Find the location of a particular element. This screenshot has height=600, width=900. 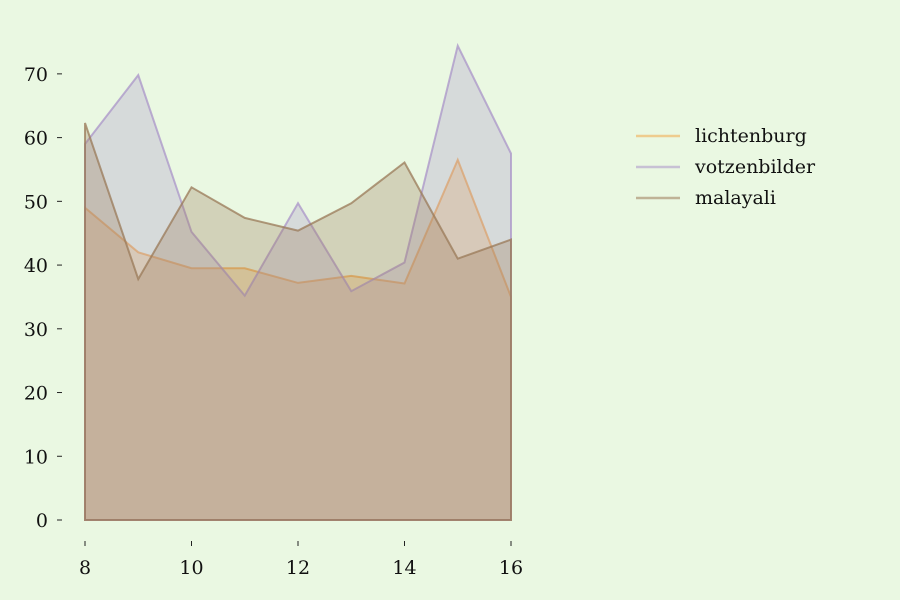

x-tick-label: 10 is located at coordinates (191, 568).